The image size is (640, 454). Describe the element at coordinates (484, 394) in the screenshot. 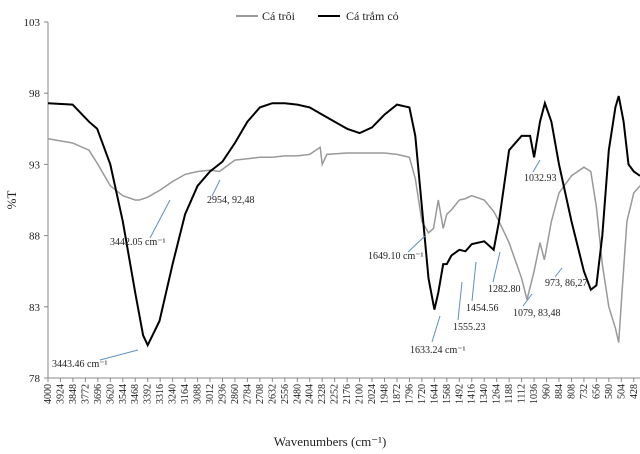

I see `x-tick-label: 1340` at that location.